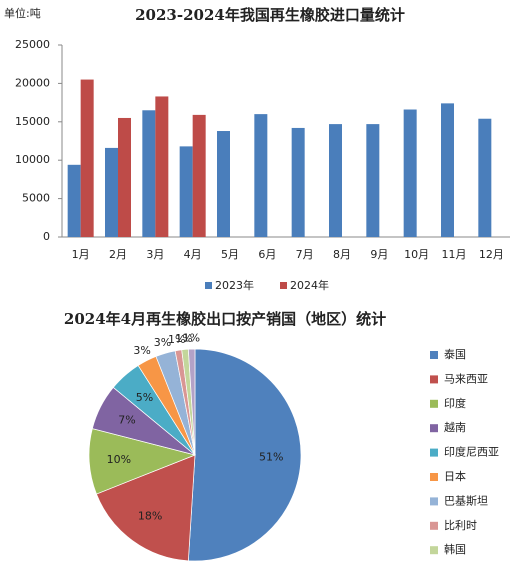 The width and height of the screenshot is (529, 584). I want to click on y-tick-label: 5000, so click(36, 198).